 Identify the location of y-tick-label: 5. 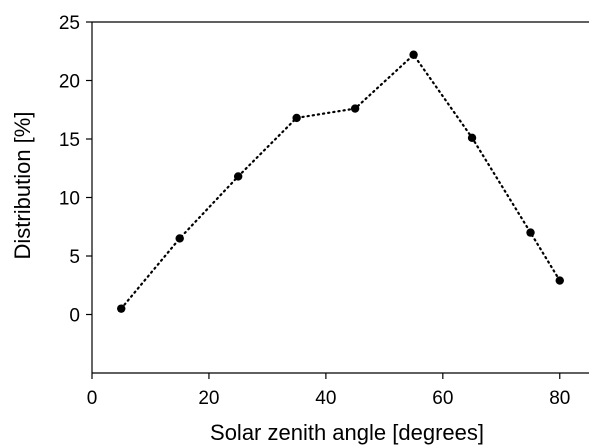
(74, 257).